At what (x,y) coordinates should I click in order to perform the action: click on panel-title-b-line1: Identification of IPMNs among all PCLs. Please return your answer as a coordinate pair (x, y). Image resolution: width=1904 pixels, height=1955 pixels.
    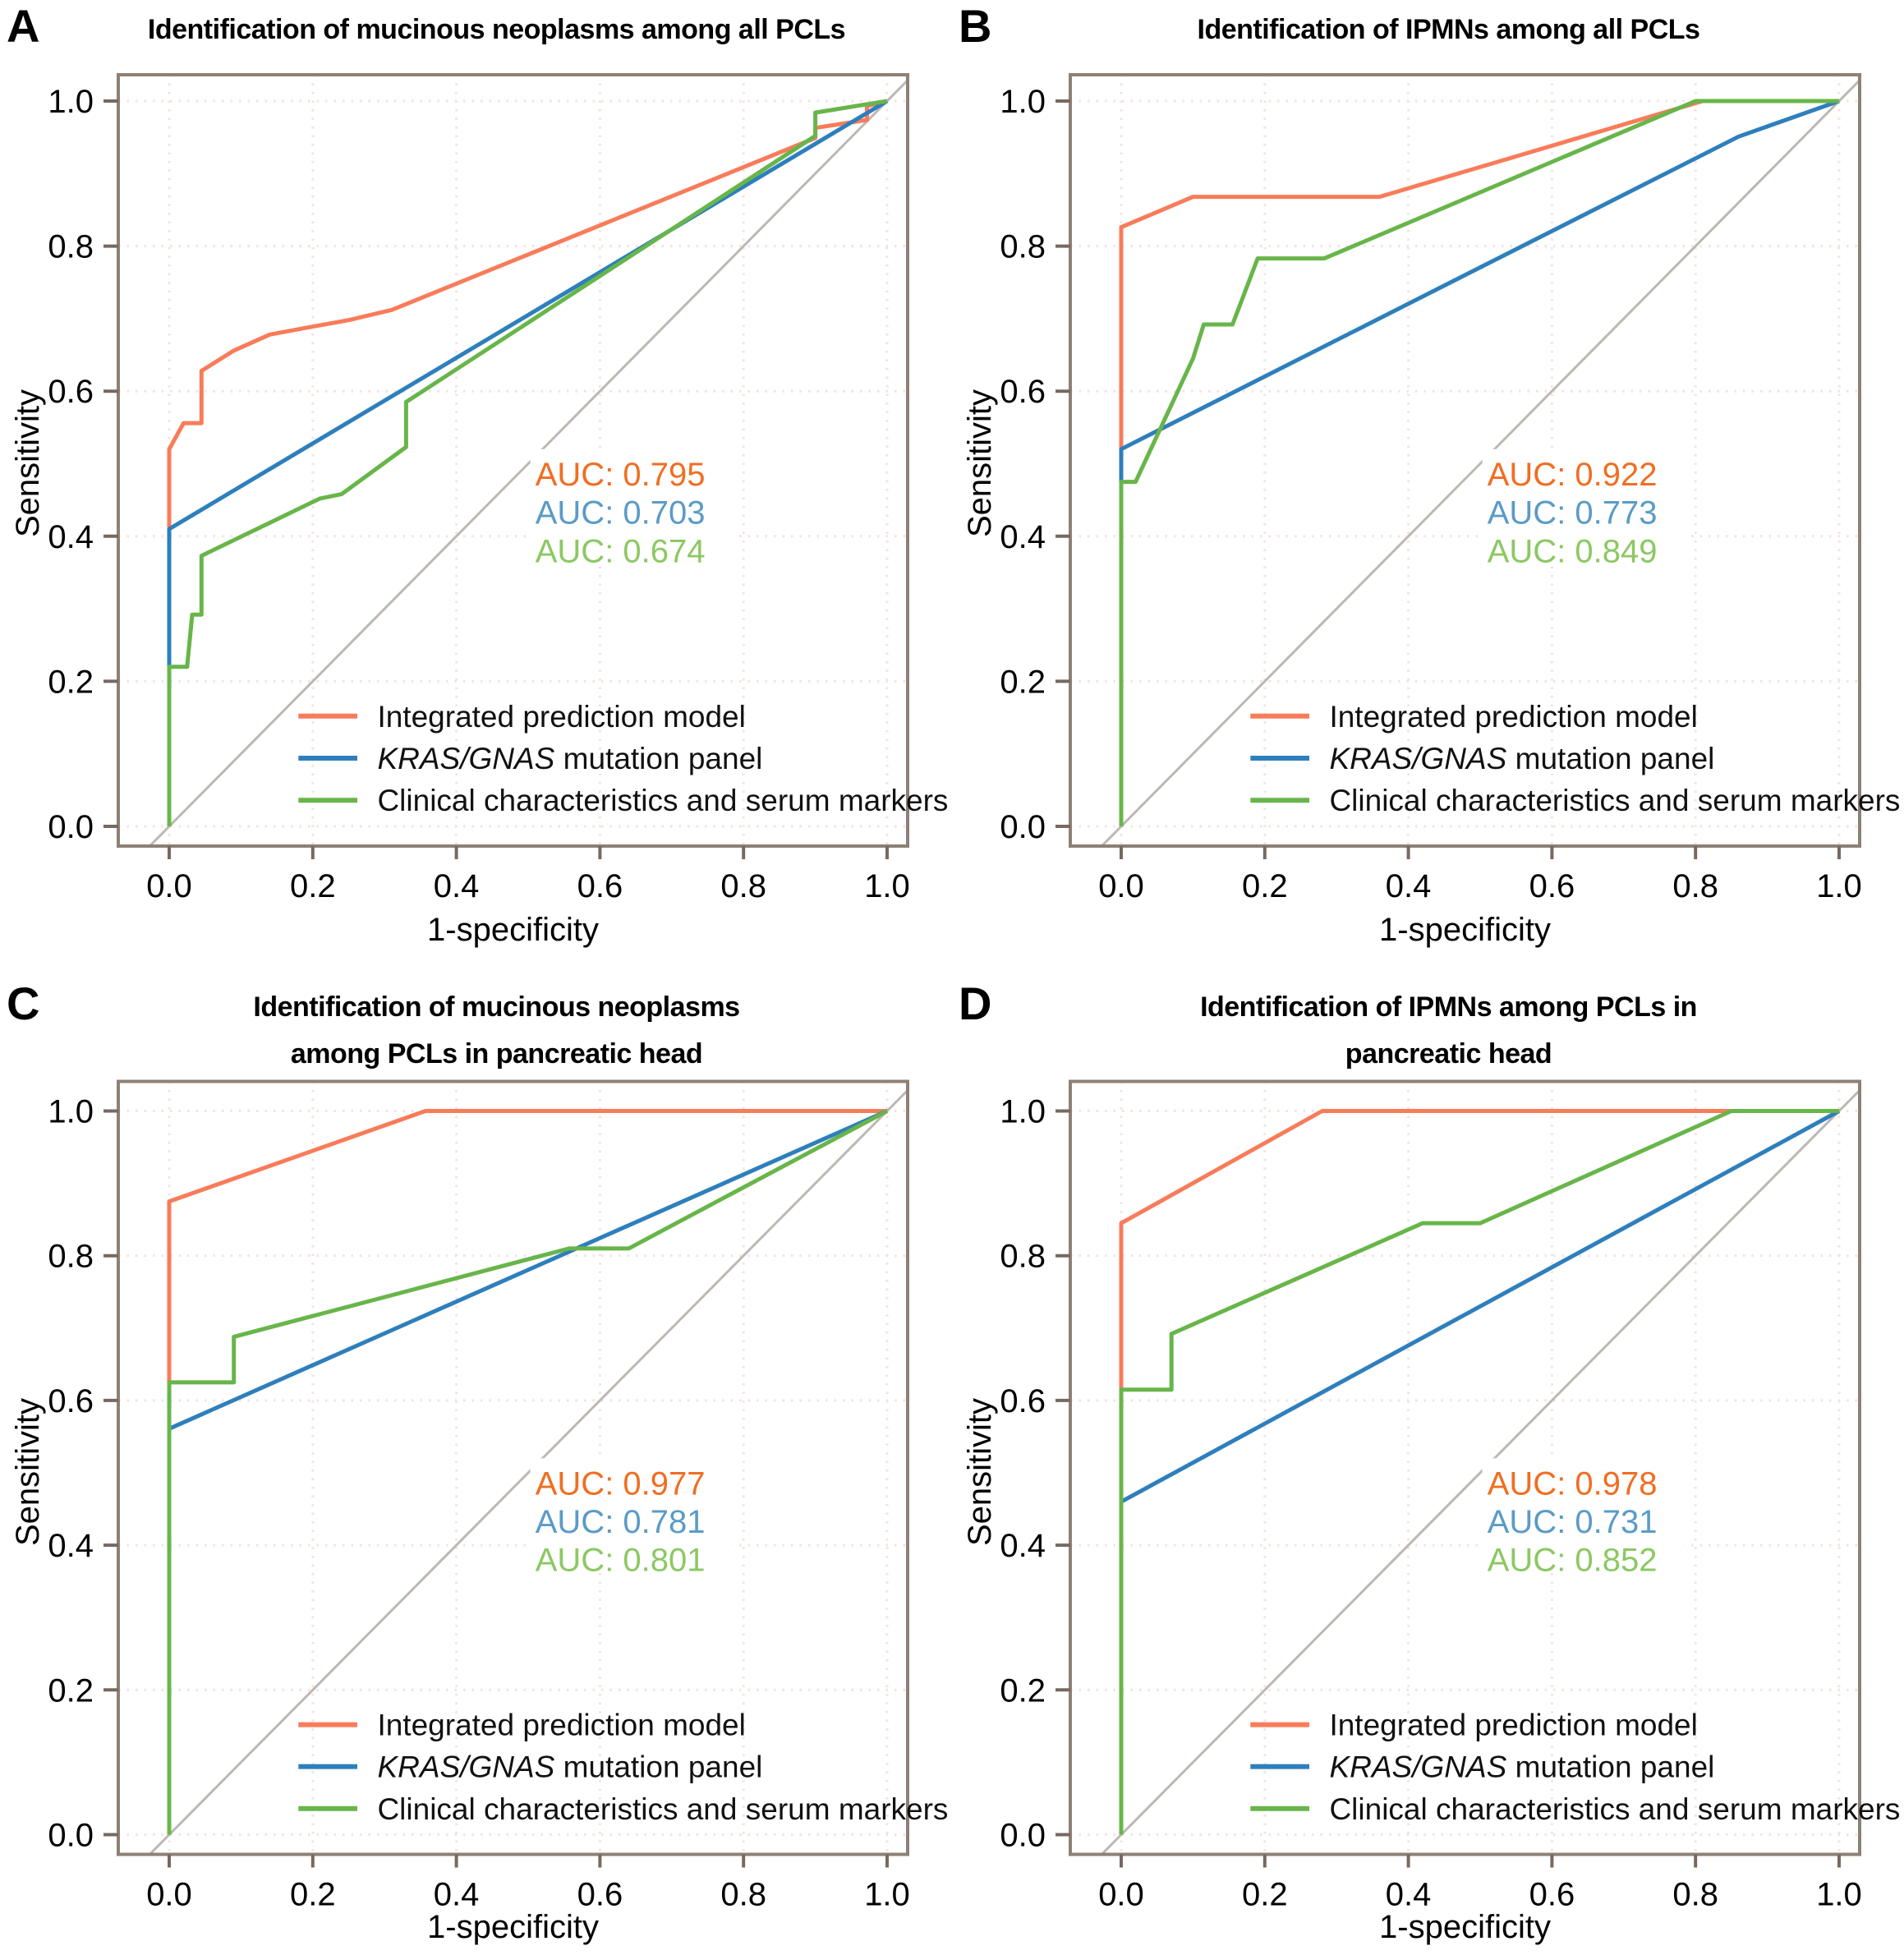
    Looking at the image, I should click on (1448, 30).